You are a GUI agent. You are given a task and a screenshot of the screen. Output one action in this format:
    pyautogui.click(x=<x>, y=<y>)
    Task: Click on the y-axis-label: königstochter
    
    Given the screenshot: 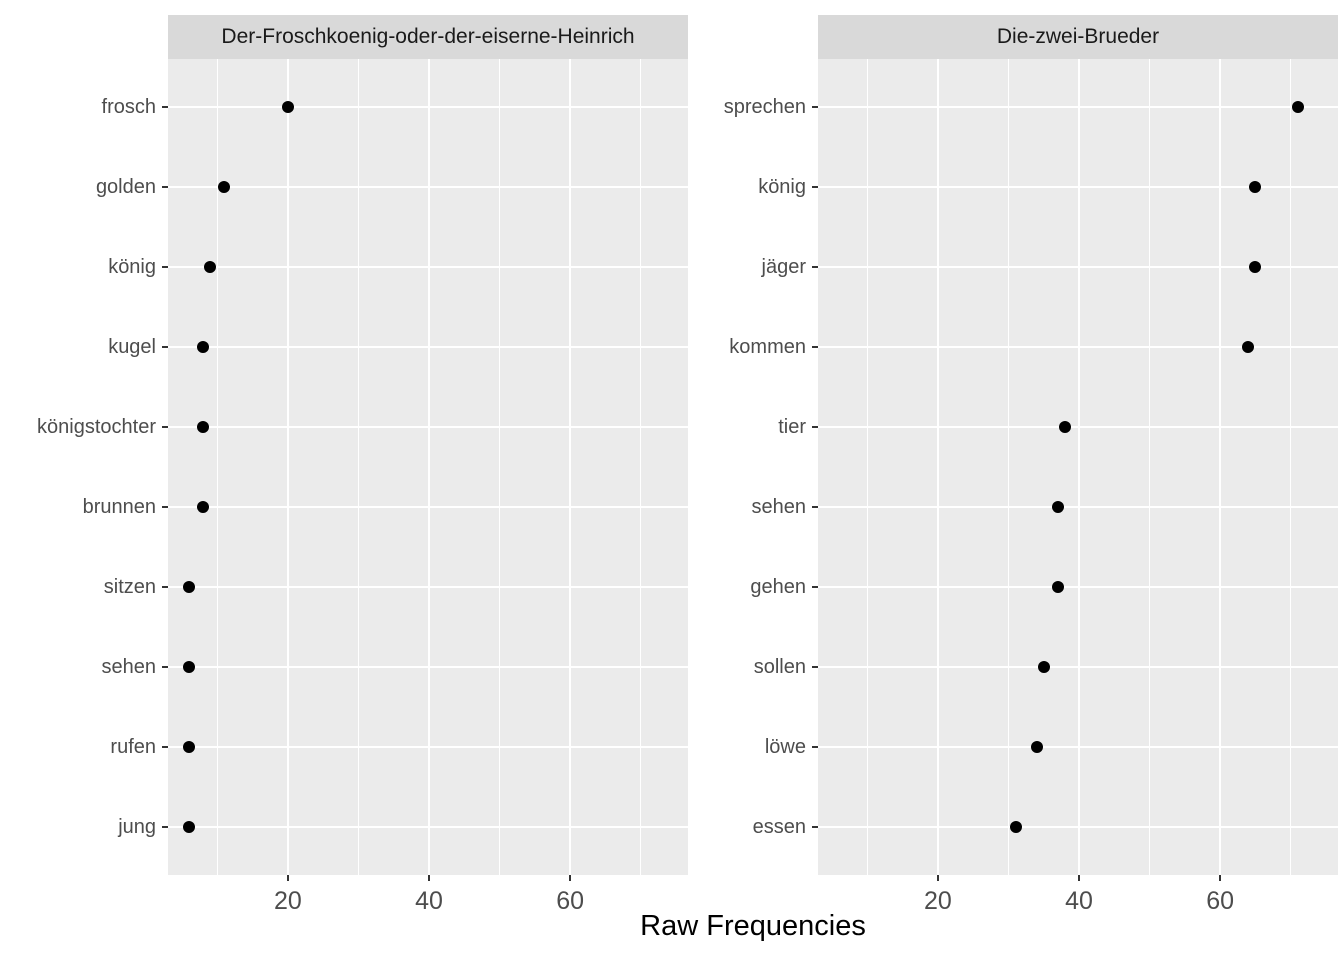 What is the action you would take?
    pyautogui.click(x=96, y=427)
    